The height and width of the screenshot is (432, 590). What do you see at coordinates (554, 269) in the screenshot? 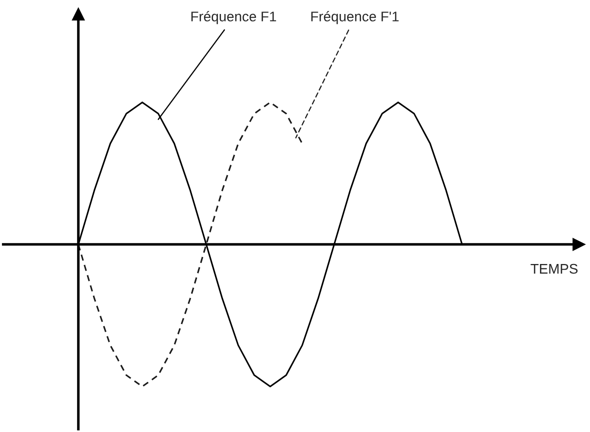
I see `x-axis-title: TEMPS` at bounding box center [554, 269].